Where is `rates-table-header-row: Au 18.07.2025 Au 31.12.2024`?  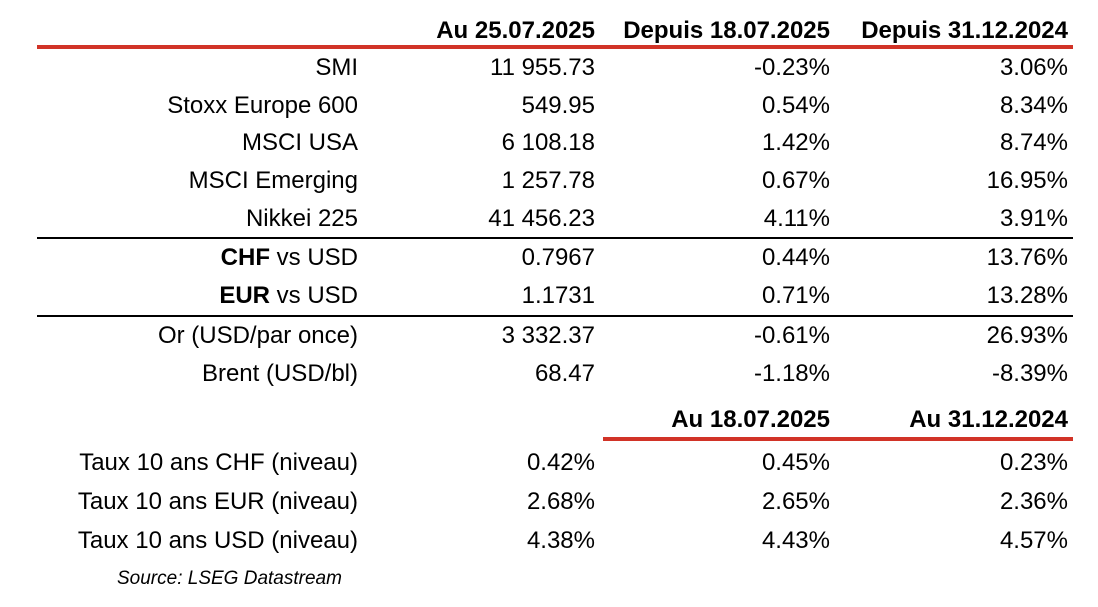 rates-table-header-row: Au 18.07.2025 Au 31.12.2024 is located at coordinates (555, 415).